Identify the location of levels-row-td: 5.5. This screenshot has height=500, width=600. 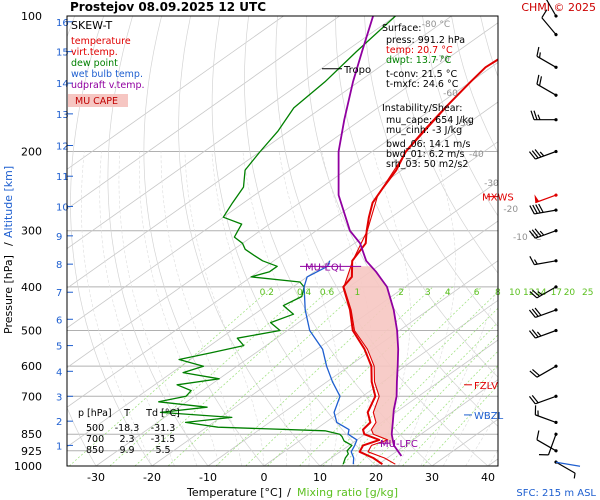
(162, 450).